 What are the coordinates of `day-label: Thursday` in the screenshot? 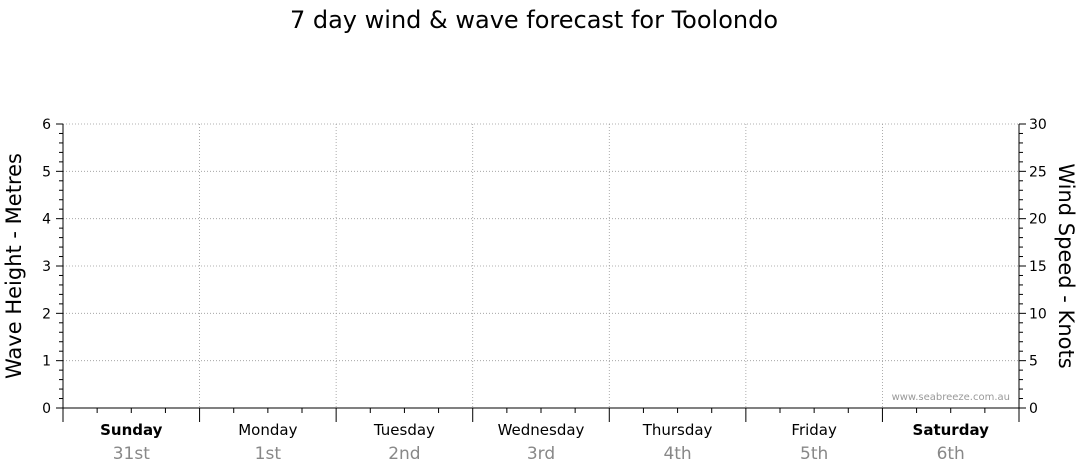 It's located at (677, 430).